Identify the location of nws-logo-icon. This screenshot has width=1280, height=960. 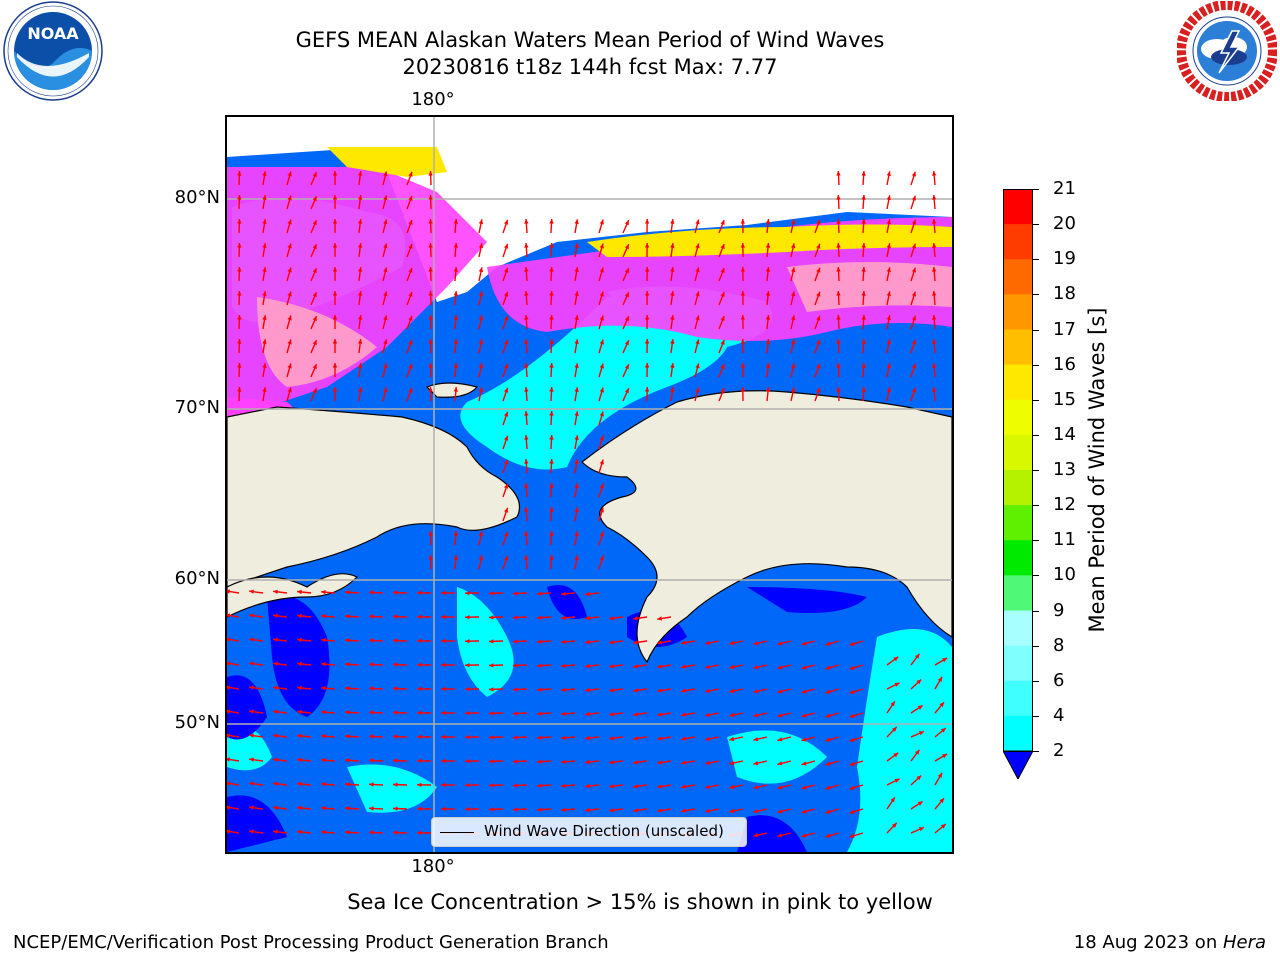
(1227, 51).